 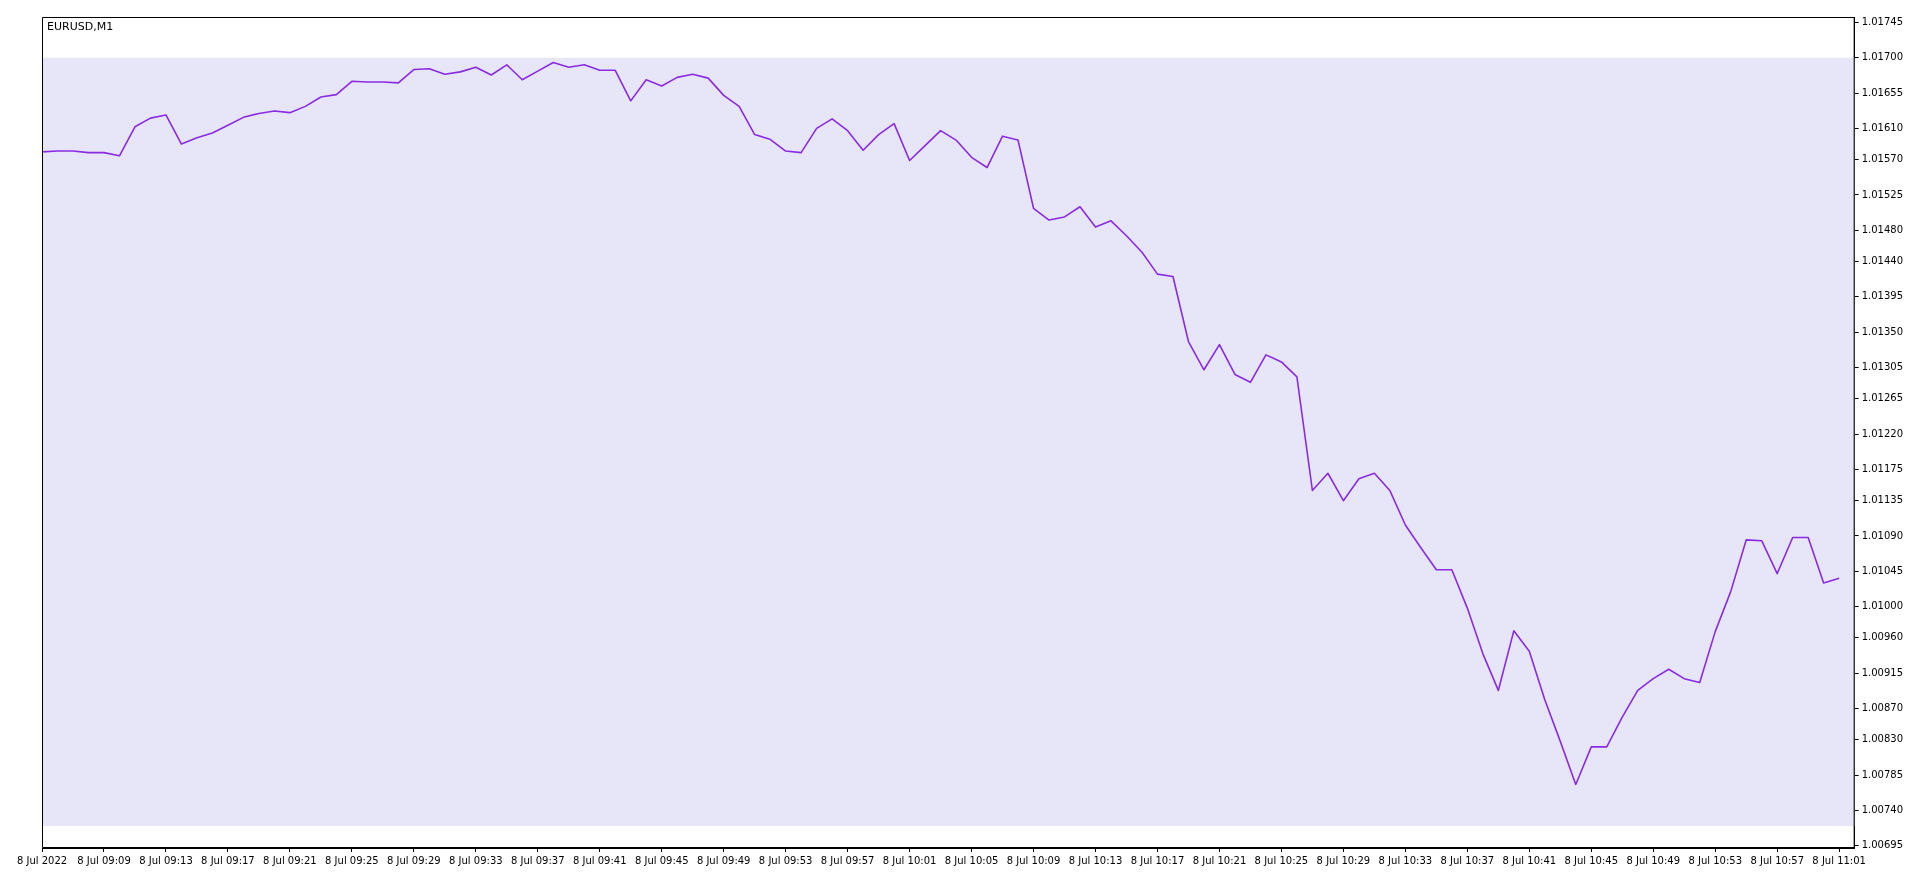 I want to click on y-tick-label: 1.01570, so click(x=1882, y=159).